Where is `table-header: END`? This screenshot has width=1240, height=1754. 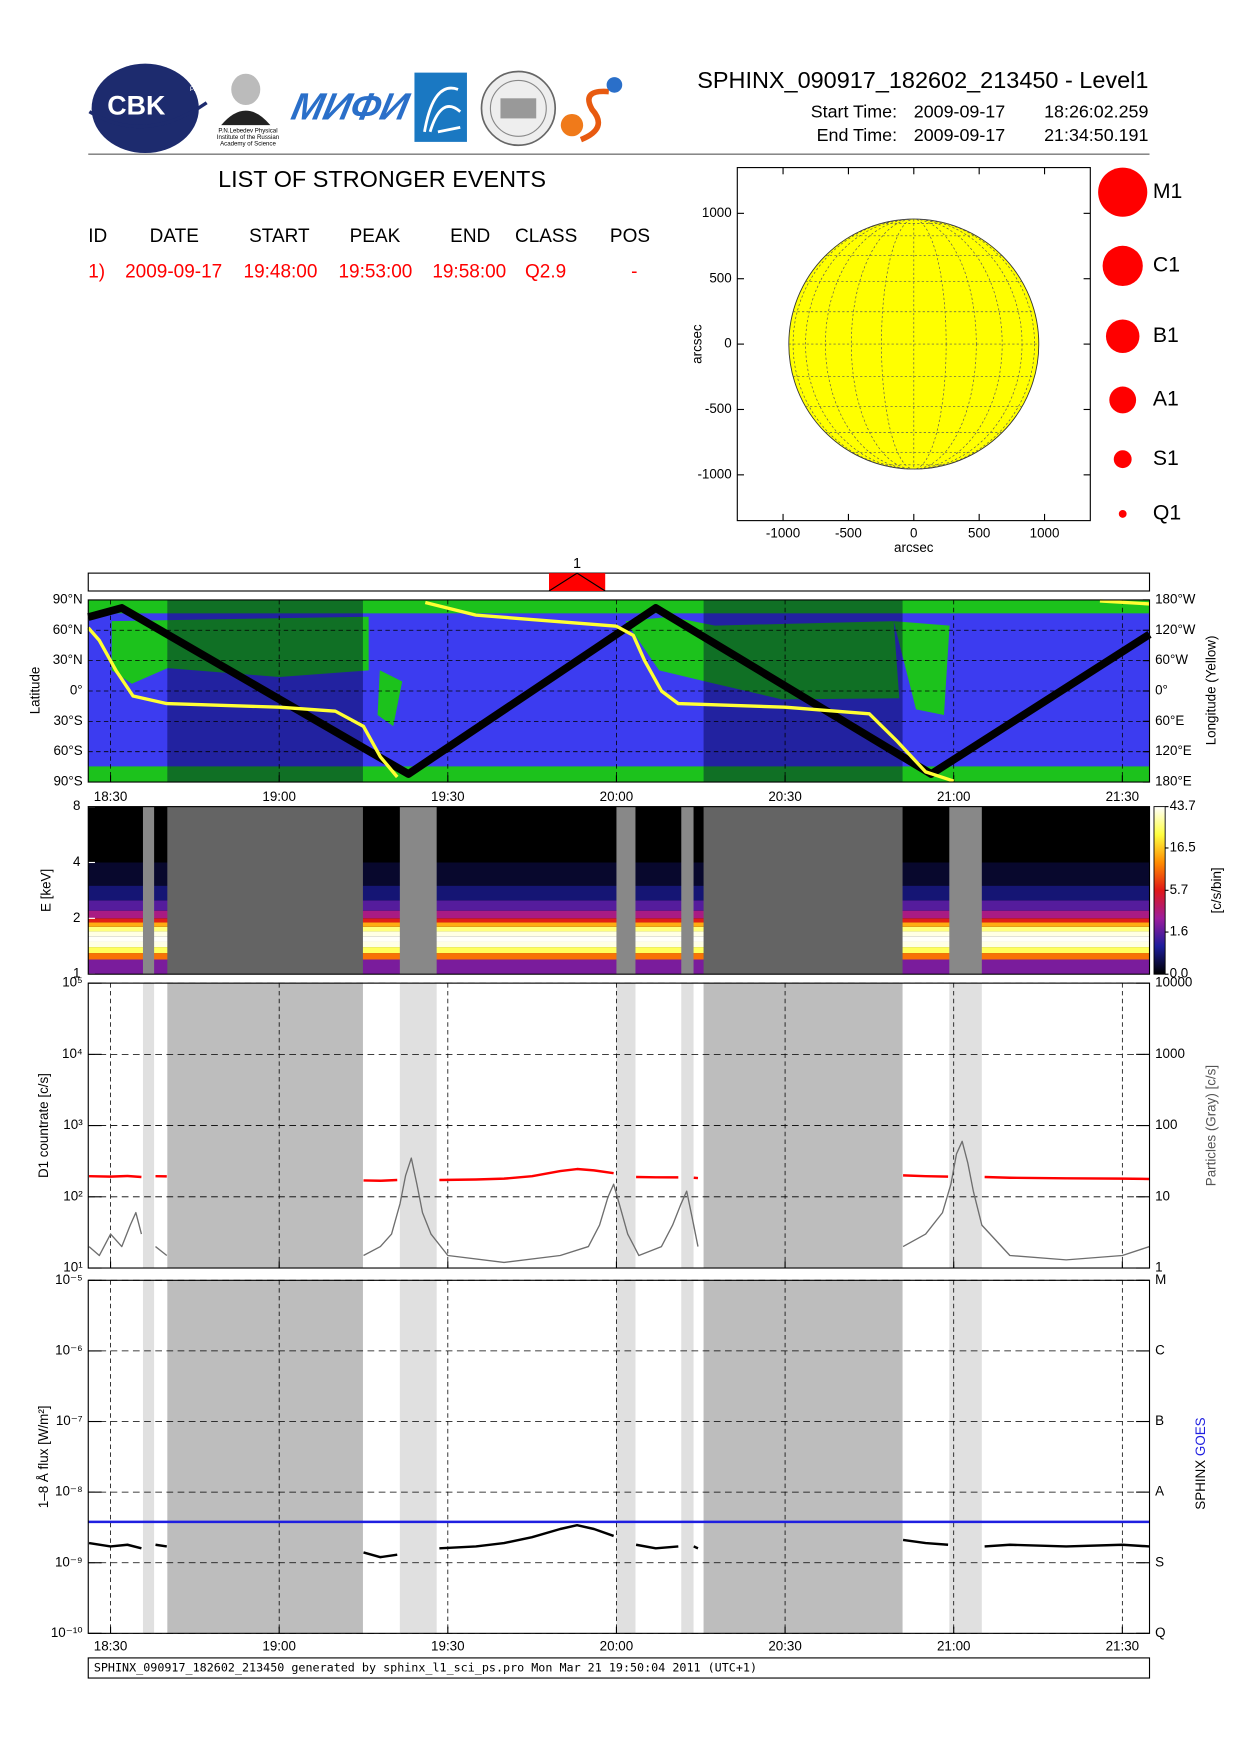 table-header: END is located at coordinates (470, 236).